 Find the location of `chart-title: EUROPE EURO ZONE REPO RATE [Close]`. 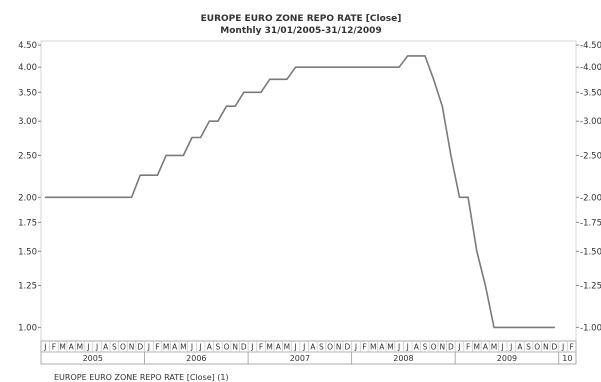

chart-title: EUROPE EURO ZONE REPO RATE [Close] is located at coordinates (301, 19).